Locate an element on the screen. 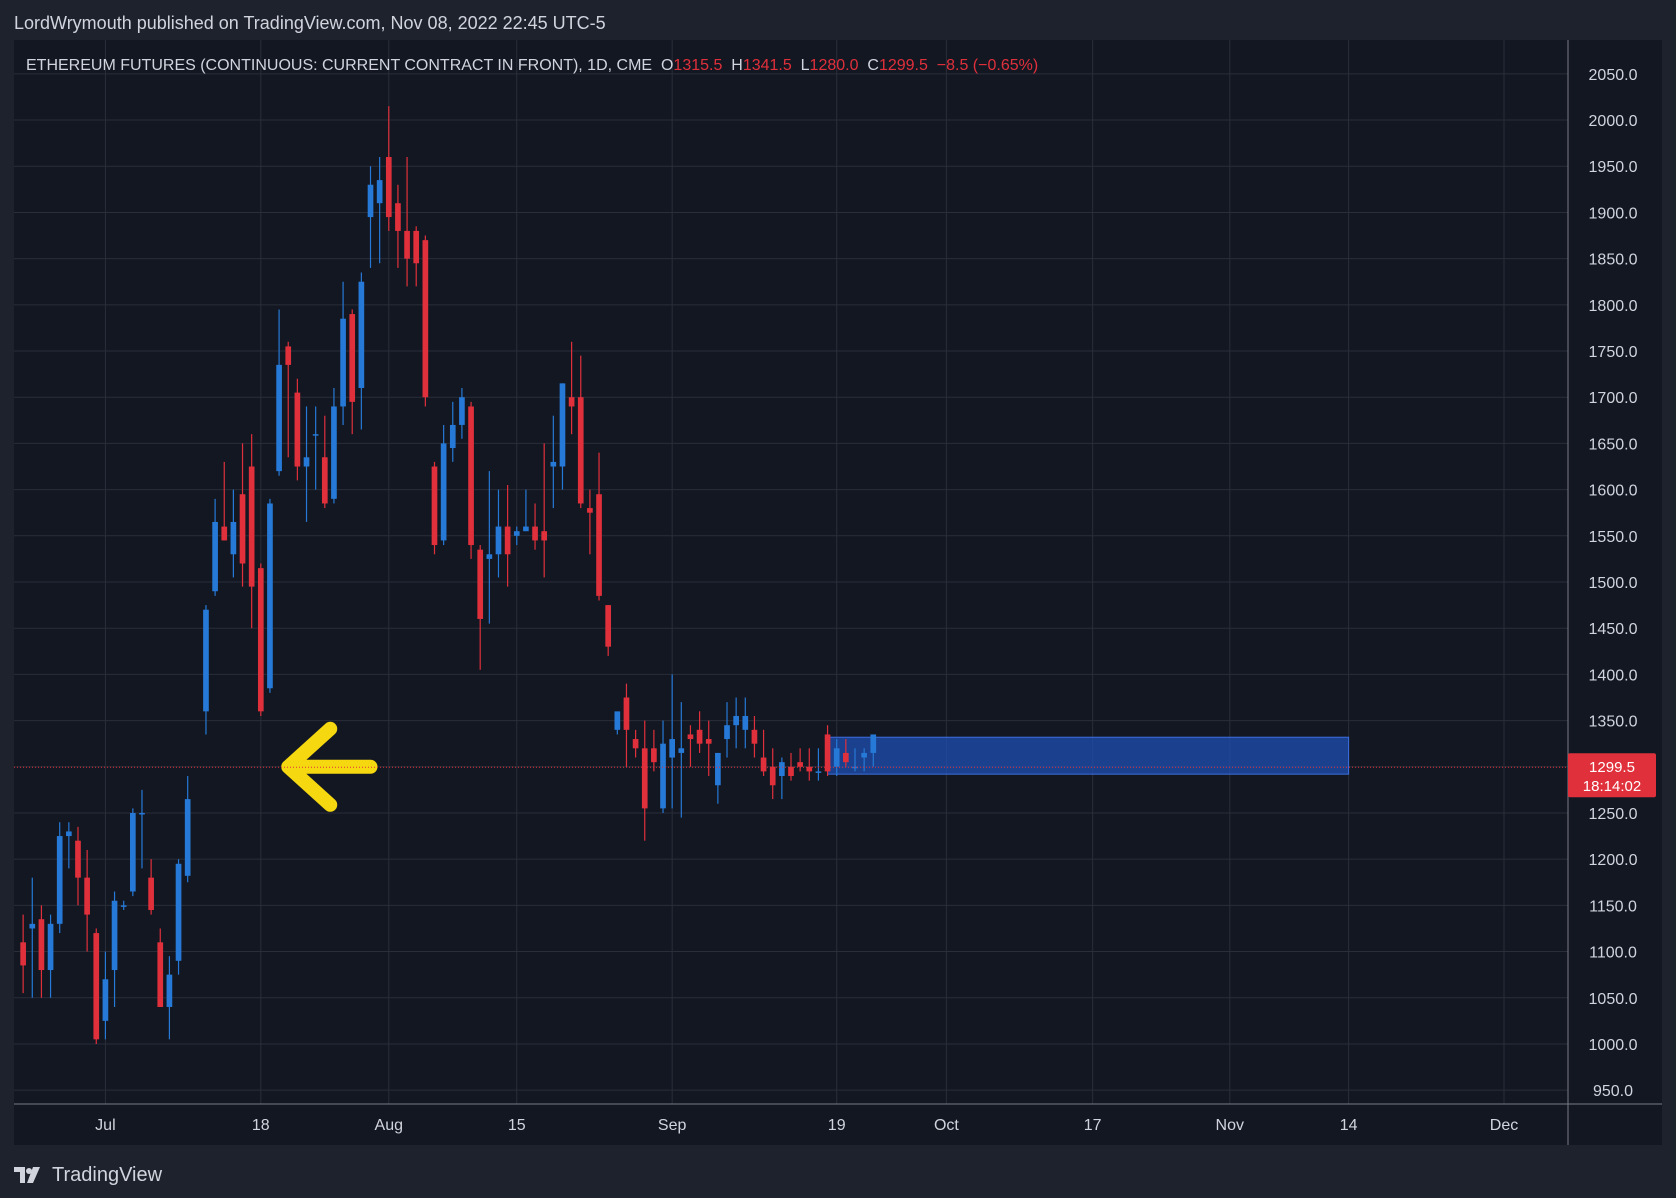  price-tick-label: 1700.0 is located at coordinates (1613, 398).